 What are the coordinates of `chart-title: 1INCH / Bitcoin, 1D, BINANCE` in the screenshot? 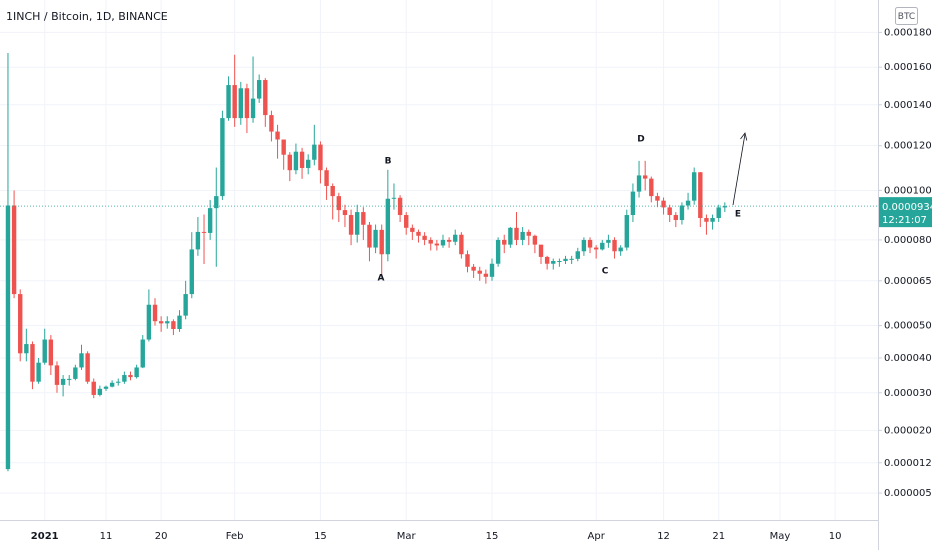 It's located at (87, 16).